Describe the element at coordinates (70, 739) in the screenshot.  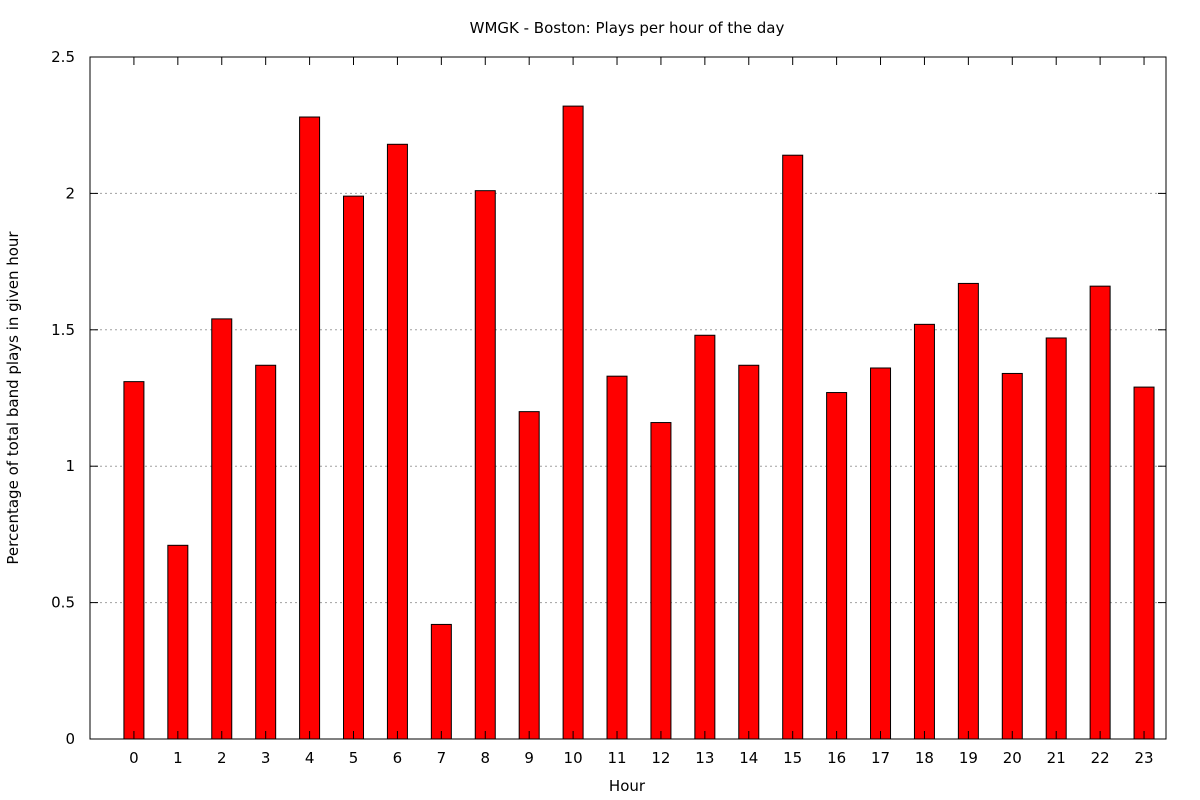
I see `y-tick-label: 0` at that location.